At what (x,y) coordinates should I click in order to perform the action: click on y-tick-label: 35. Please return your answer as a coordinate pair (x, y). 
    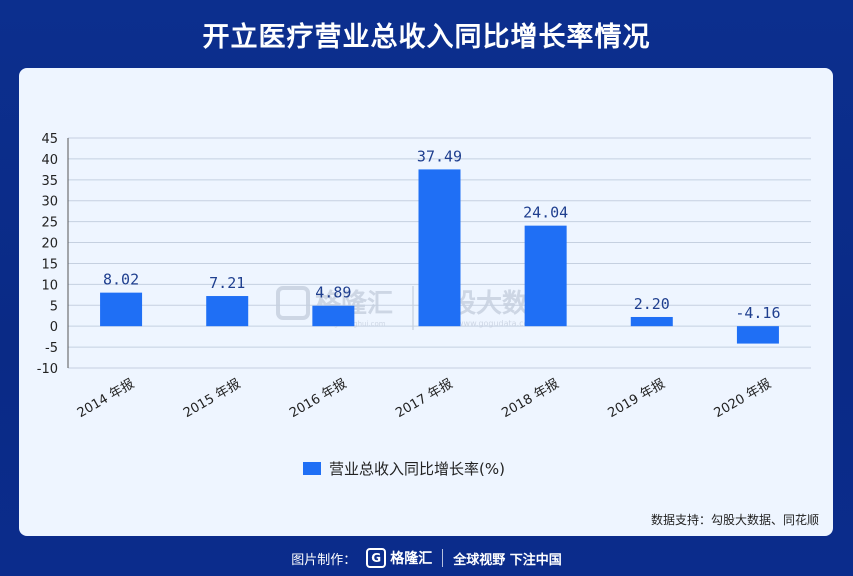
    Looking at the image, I should click on (49, 181).